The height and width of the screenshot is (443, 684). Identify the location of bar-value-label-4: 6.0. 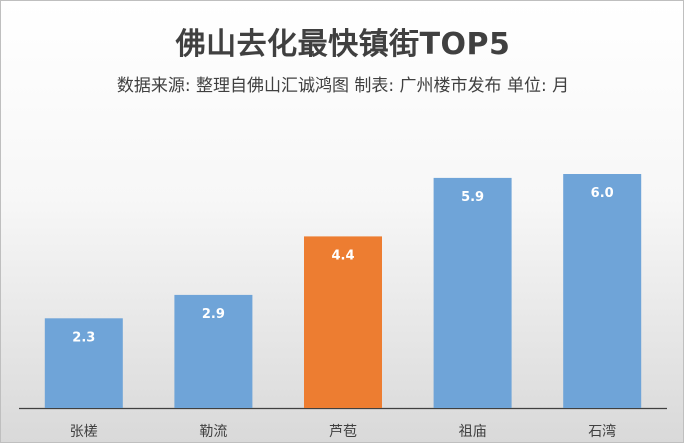
(602, 193).